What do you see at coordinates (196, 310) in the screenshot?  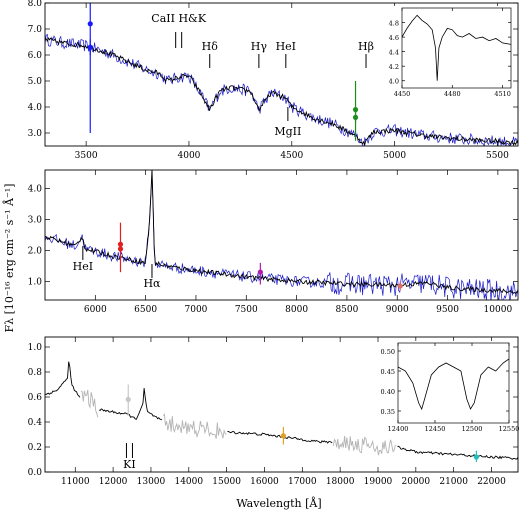 I see `panel-1-x-tick-label: 7000` at bounding box center [196, 310].